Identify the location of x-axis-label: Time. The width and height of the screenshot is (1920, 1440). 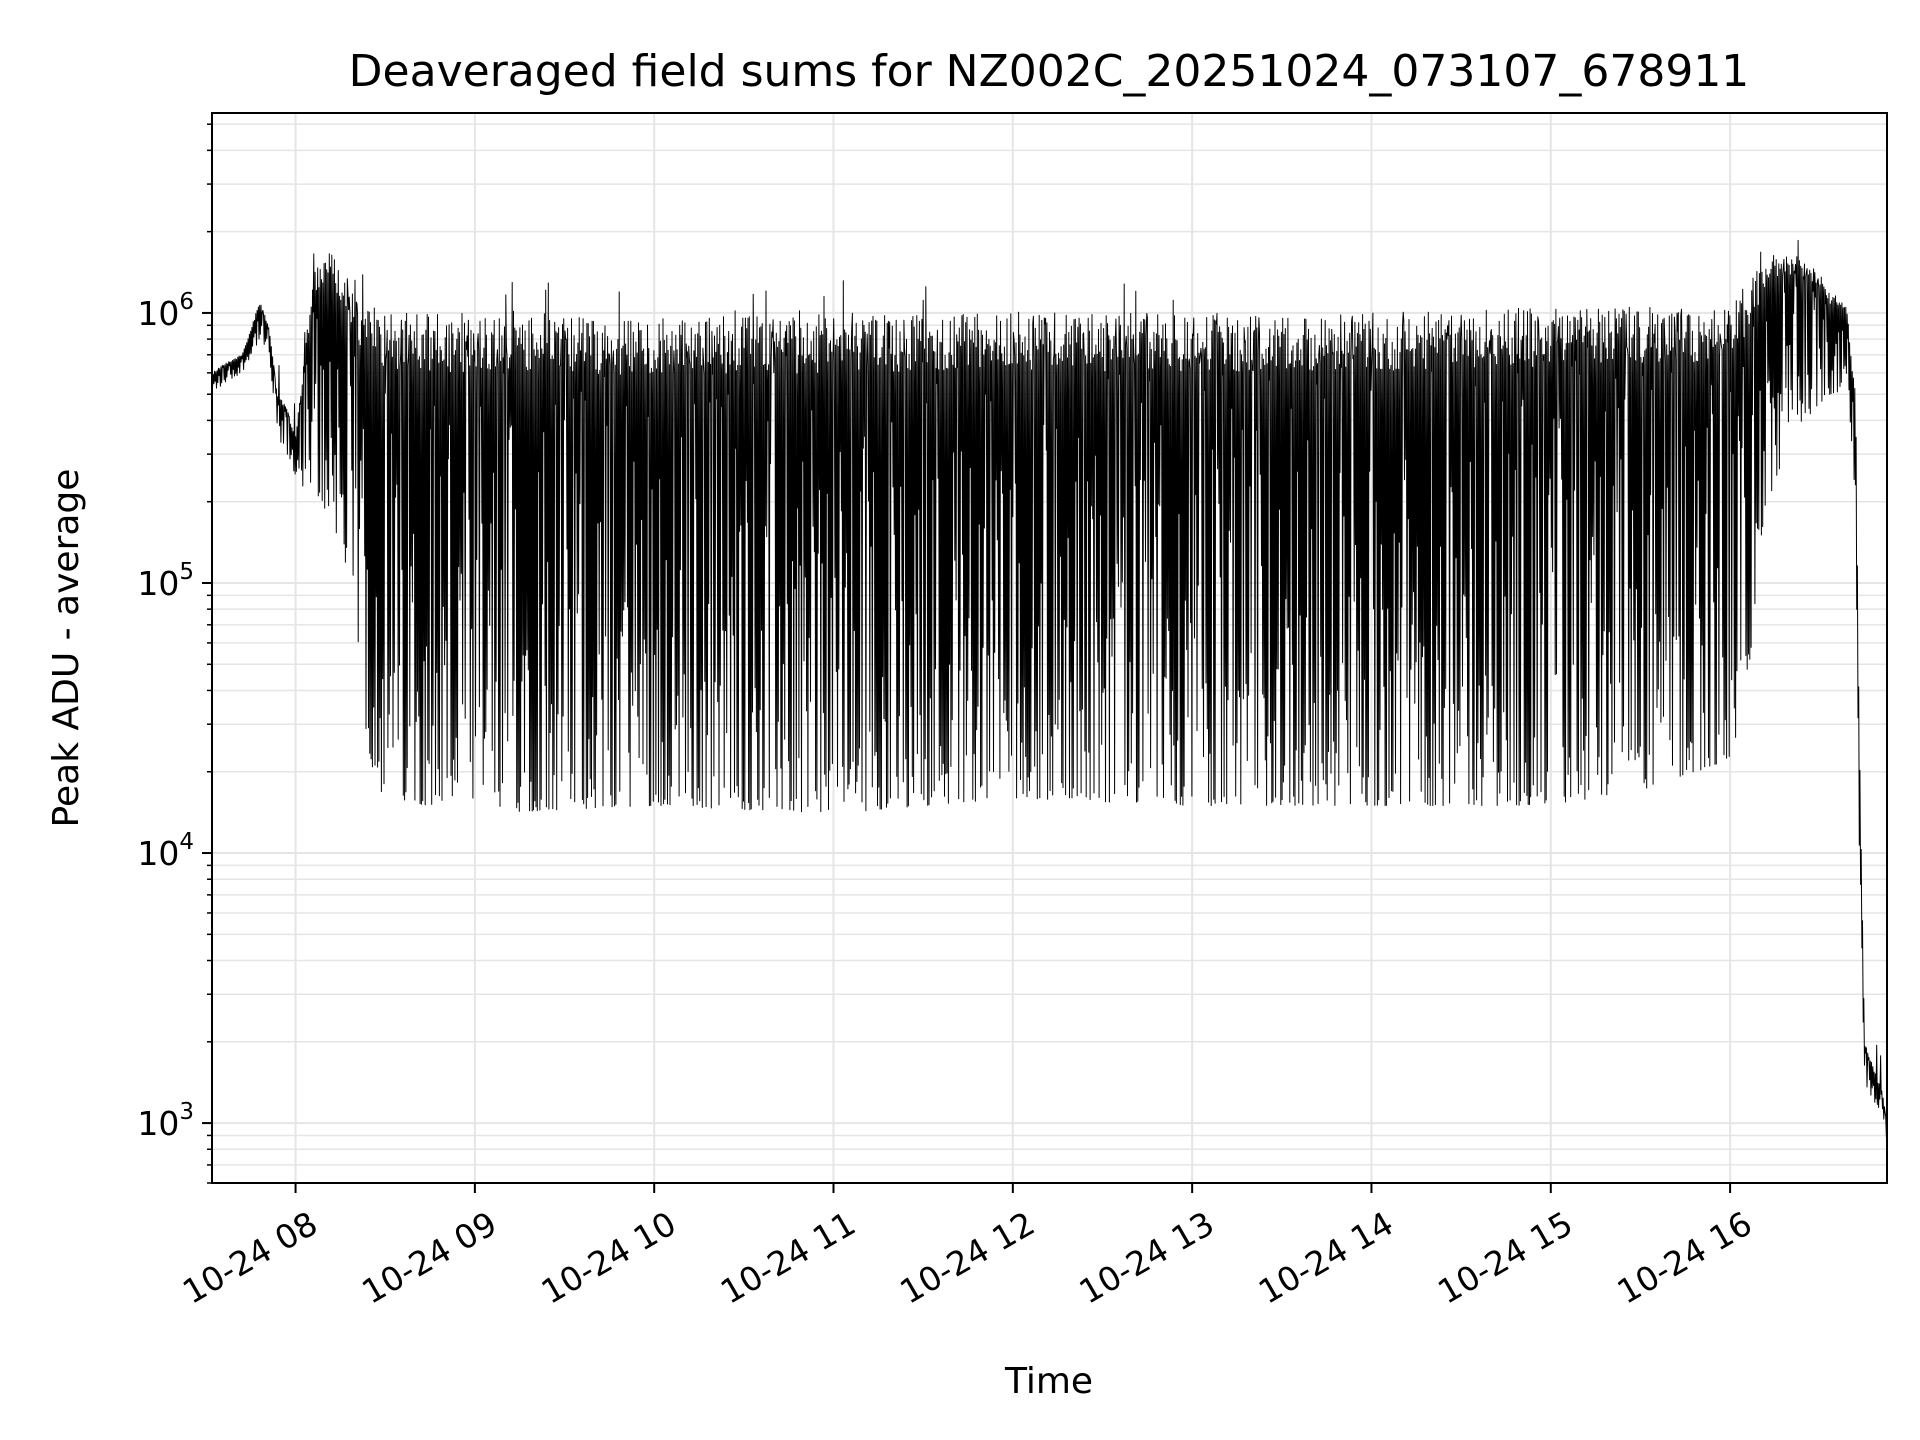
(1048, 1381).